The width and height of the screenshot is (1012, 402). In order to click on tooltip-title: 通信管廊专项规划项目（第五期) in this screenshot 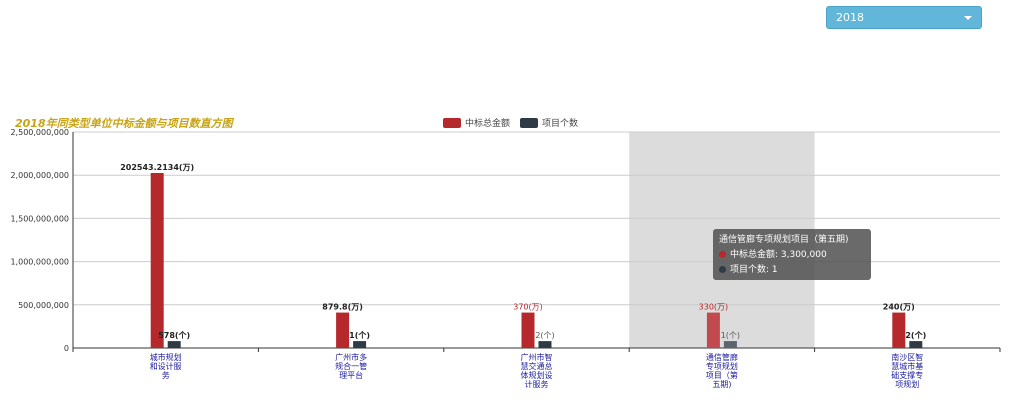, I will do `click(784, 240)`.